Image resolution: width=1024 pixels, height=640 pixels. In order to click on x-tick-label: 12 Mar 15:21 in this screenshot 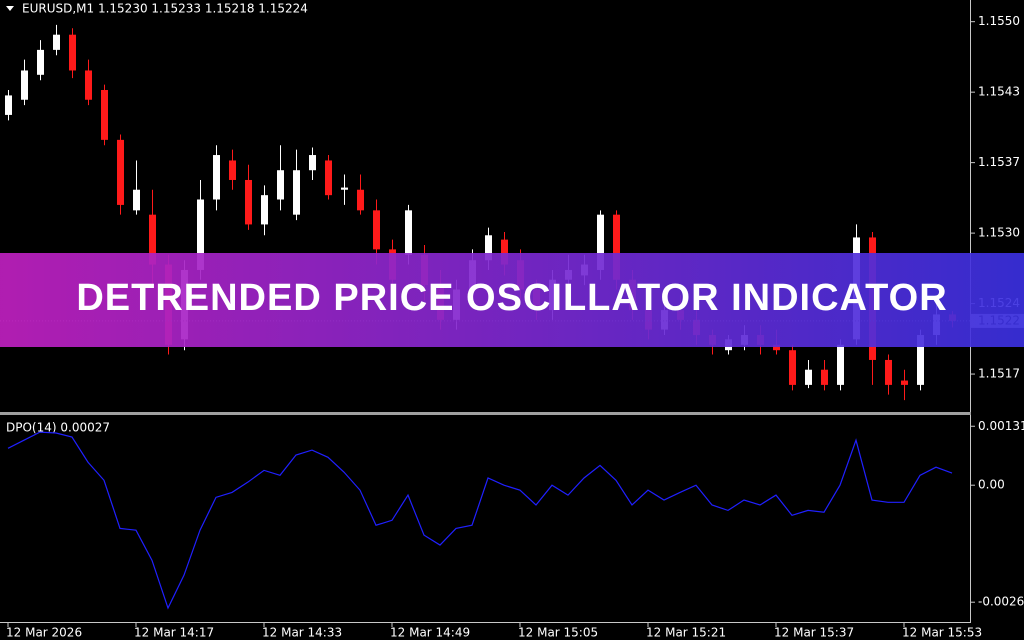, I will do `click(686, 633)`.